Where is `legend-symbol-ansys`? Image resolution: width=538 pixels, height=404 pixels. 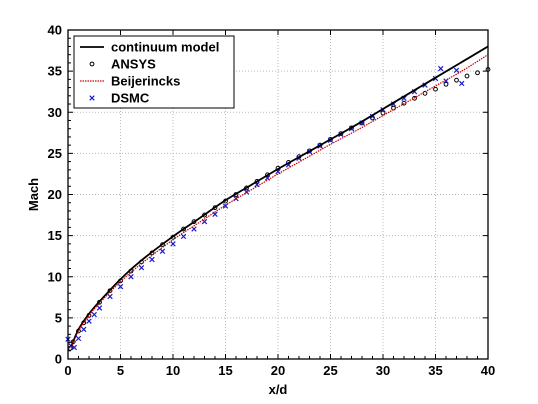 legend-symbol-ansys is located at coordinates (92, 64).